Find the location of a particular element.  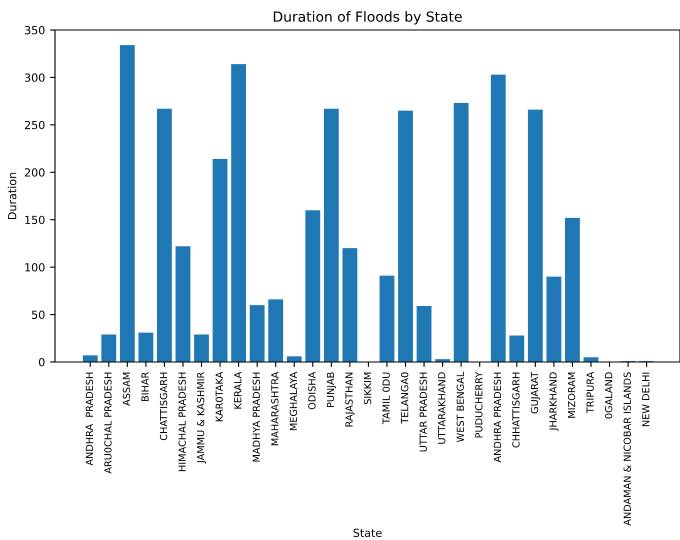

x-tick-label: GUJARAT is located at coordinates (535, 393).